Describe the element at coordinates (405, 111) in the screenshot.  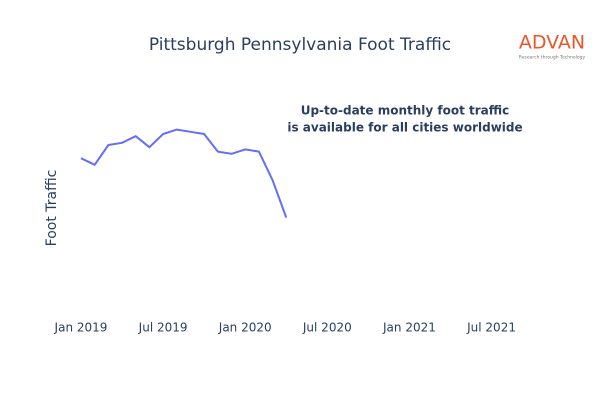
I see `annotation: Up-to-date monthly foot traffic` at that location.